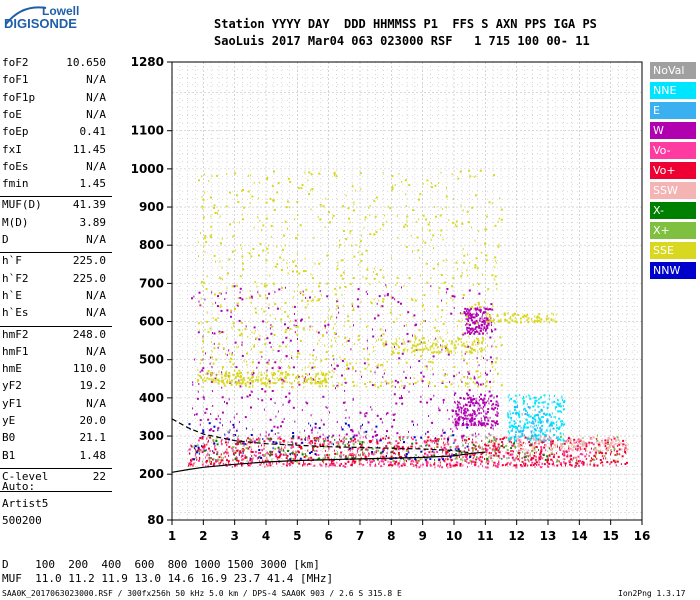 This screenshot has width=700, height=600. What do you see at coordinates (12, 295) in the screenshot?
I see `param-name: h`E` at bounding box center [12, 295].